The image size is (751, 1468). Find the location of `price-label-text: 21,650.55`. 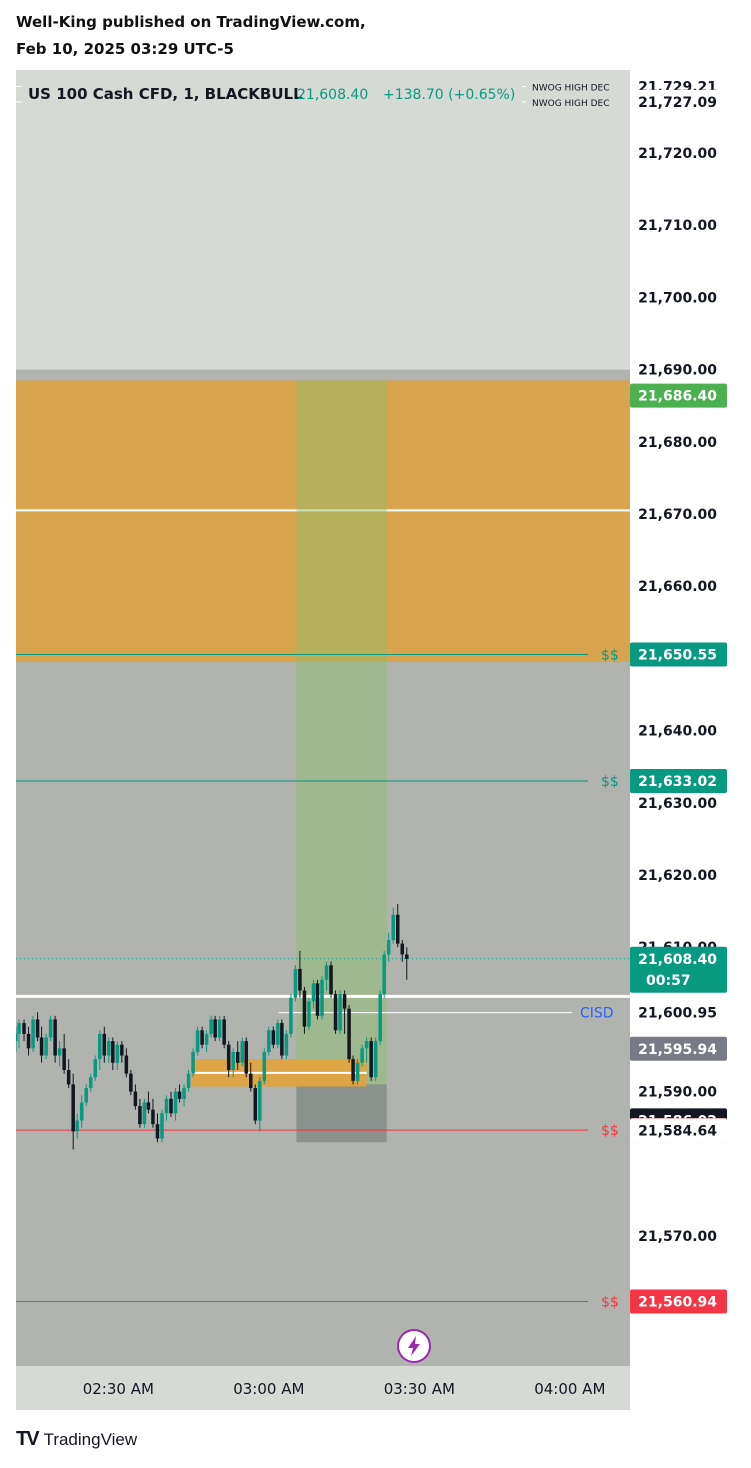

price-label-text: 21,650.55 is located at coordinates (677, 655).